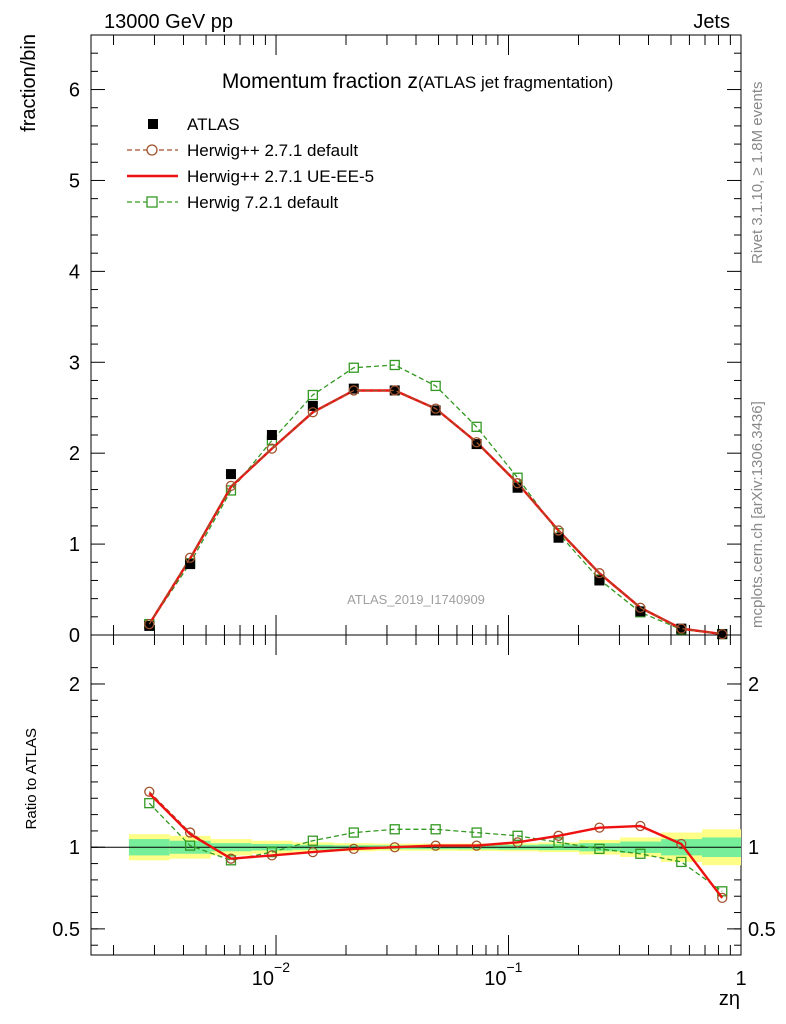  I want to click on chart-title-suffix: (ATLAS jet fragmentation), so click(515, 82).